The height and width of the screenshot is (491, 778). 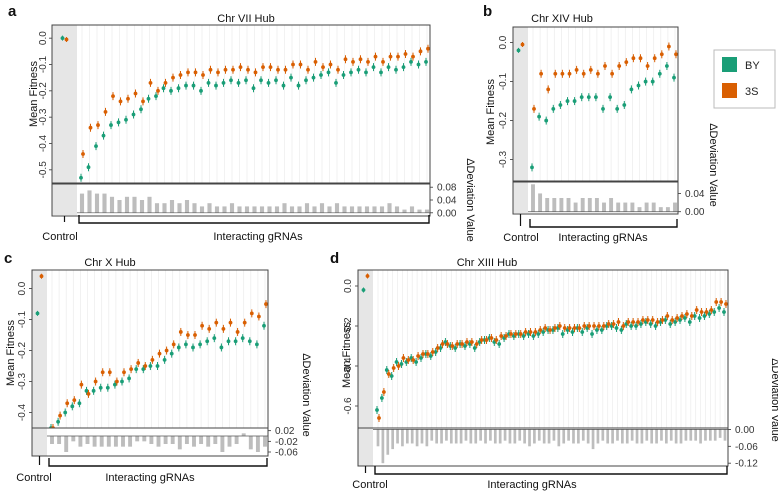 I want to click on legend-swatch-by, so click(x=729, y=64).